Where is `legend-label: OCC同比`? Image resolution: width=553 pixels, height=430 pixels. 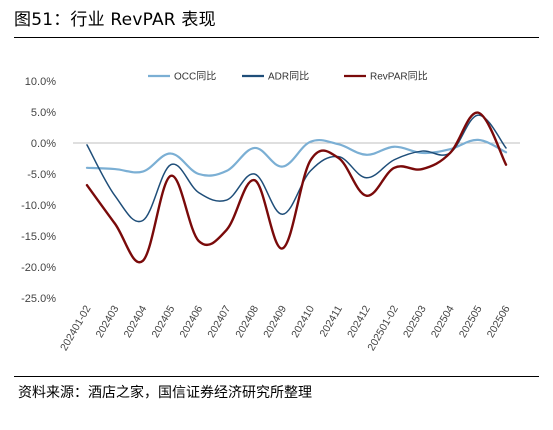
legend-label: OCC同比 is located at coordinates (195, 77).